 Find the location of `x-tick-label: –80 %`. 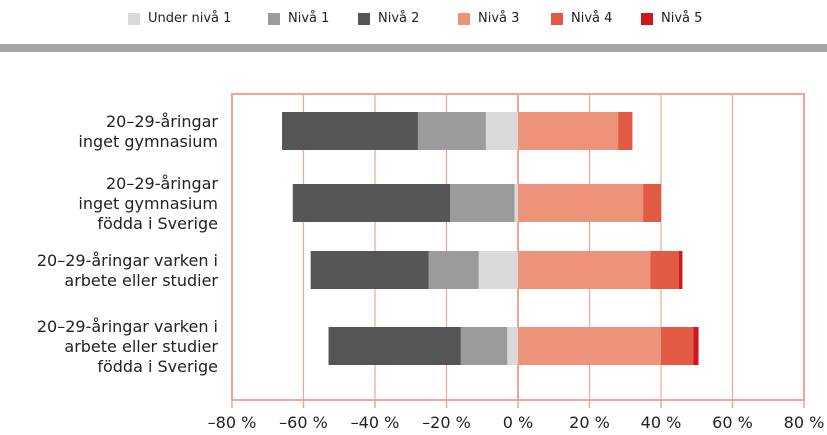

x-tick-label: –80 % is located at coordinates (232, 422).